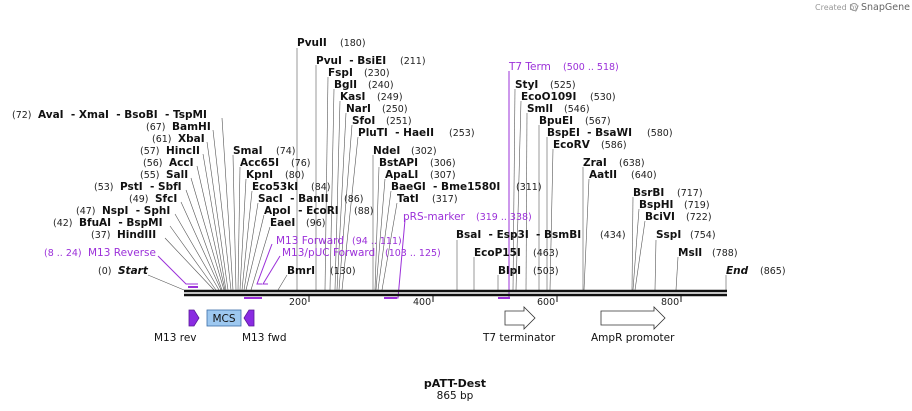  What do you see at coordinates (86, 211) in the screenshot?
I see `site-pos-nspi: (47)` at bounding box center [86, 211].